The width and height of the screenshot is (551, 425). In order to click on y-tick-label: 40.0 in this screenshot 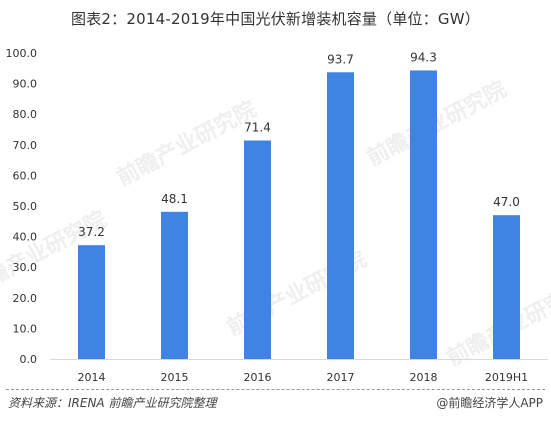, I will do `click(25, 237)`.